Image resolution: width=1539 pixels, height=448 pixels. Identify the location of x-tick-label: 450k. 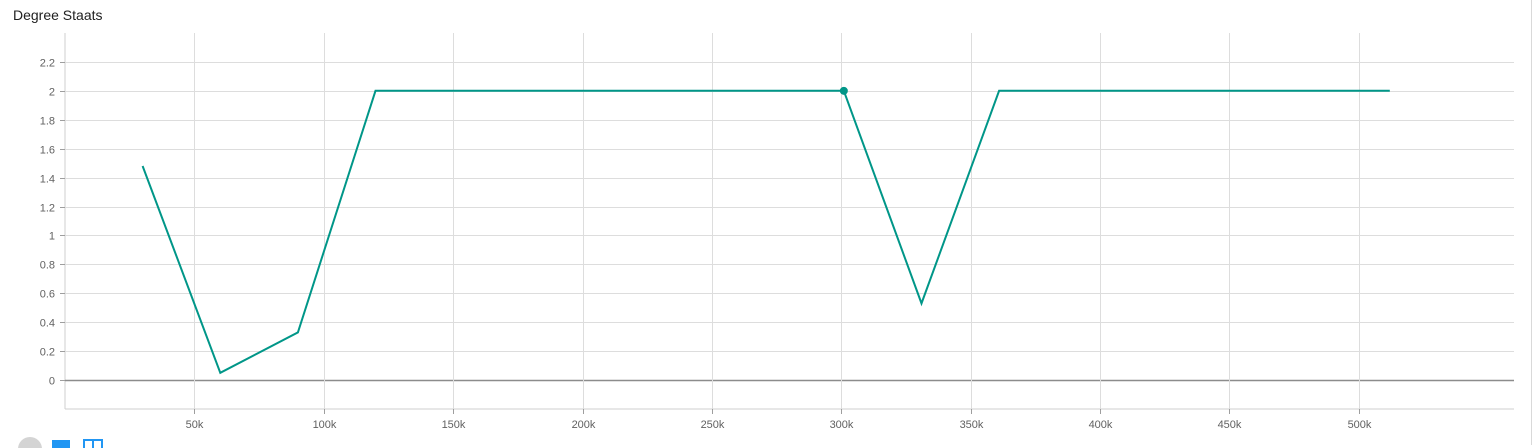
(1230, 425).